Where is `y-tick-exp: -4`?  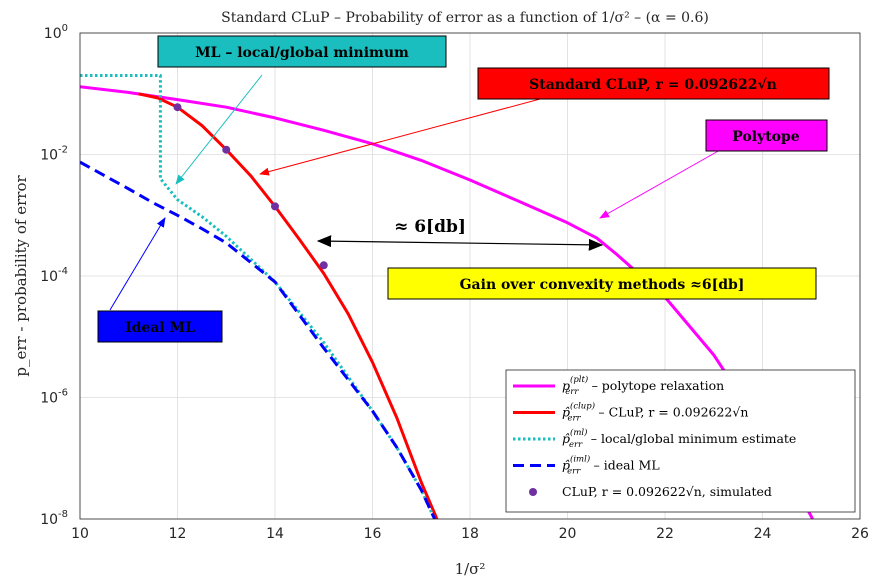
y-tick-exp: -4 is located at coordinates (63, 271).